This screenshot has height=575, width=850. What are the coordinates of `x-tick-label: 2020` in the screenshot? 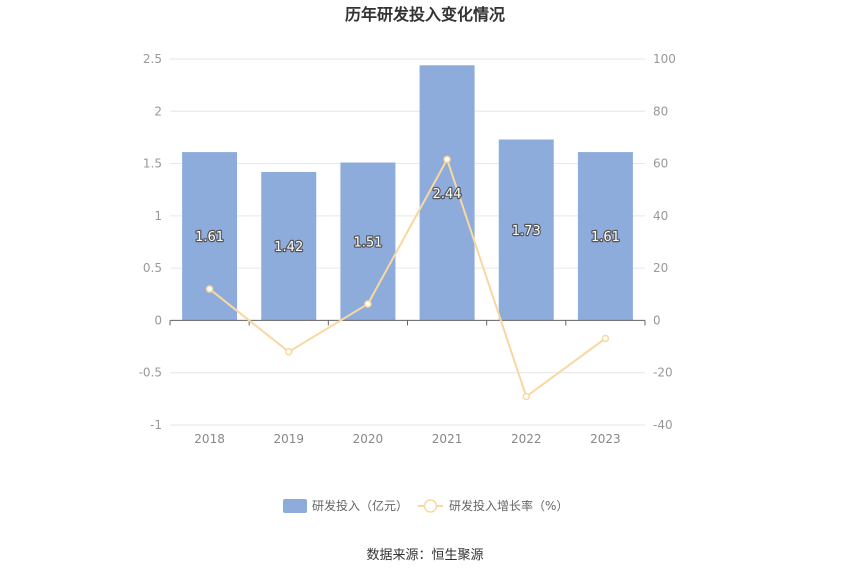 It's located at (368, 439).